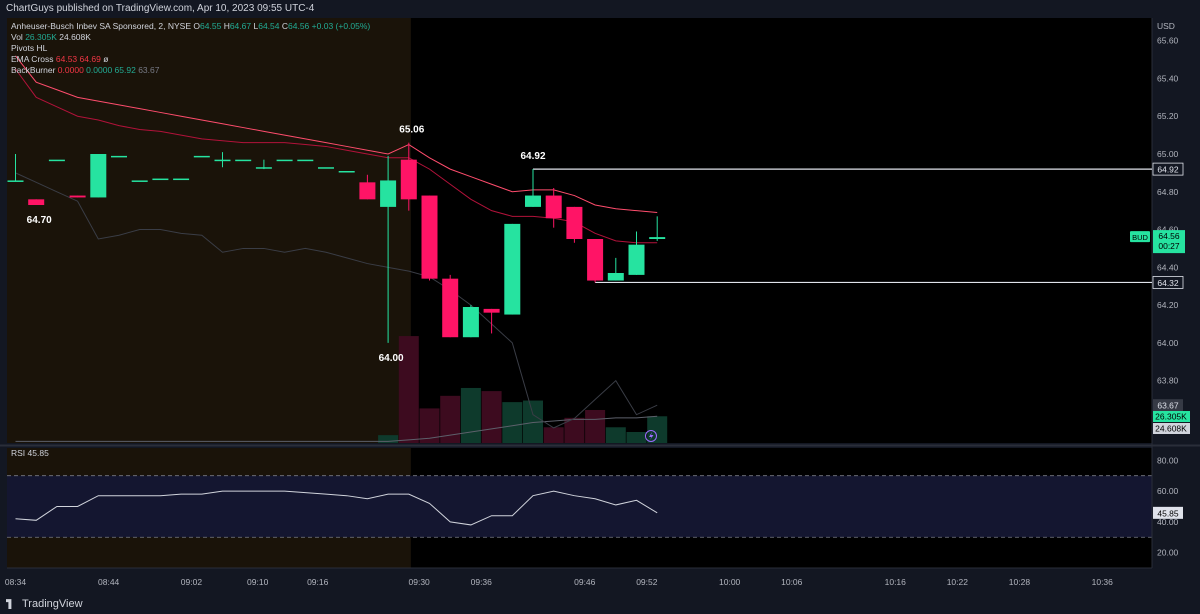 This screenshot has height=614, width=1200. Describe the element at coordinates (41, 37) in the screenshot. I see `volume-value: 26.305K` at that location.